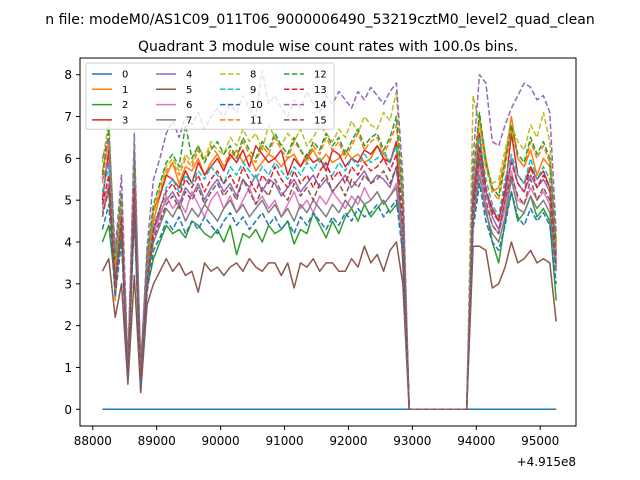 Image resolution: width=640 pixels, height=480 pixels. What do you see at coordinates (221, 441) in the screenshot?
I see `x-tick-label: 90000` at bounding box center [221, 441].